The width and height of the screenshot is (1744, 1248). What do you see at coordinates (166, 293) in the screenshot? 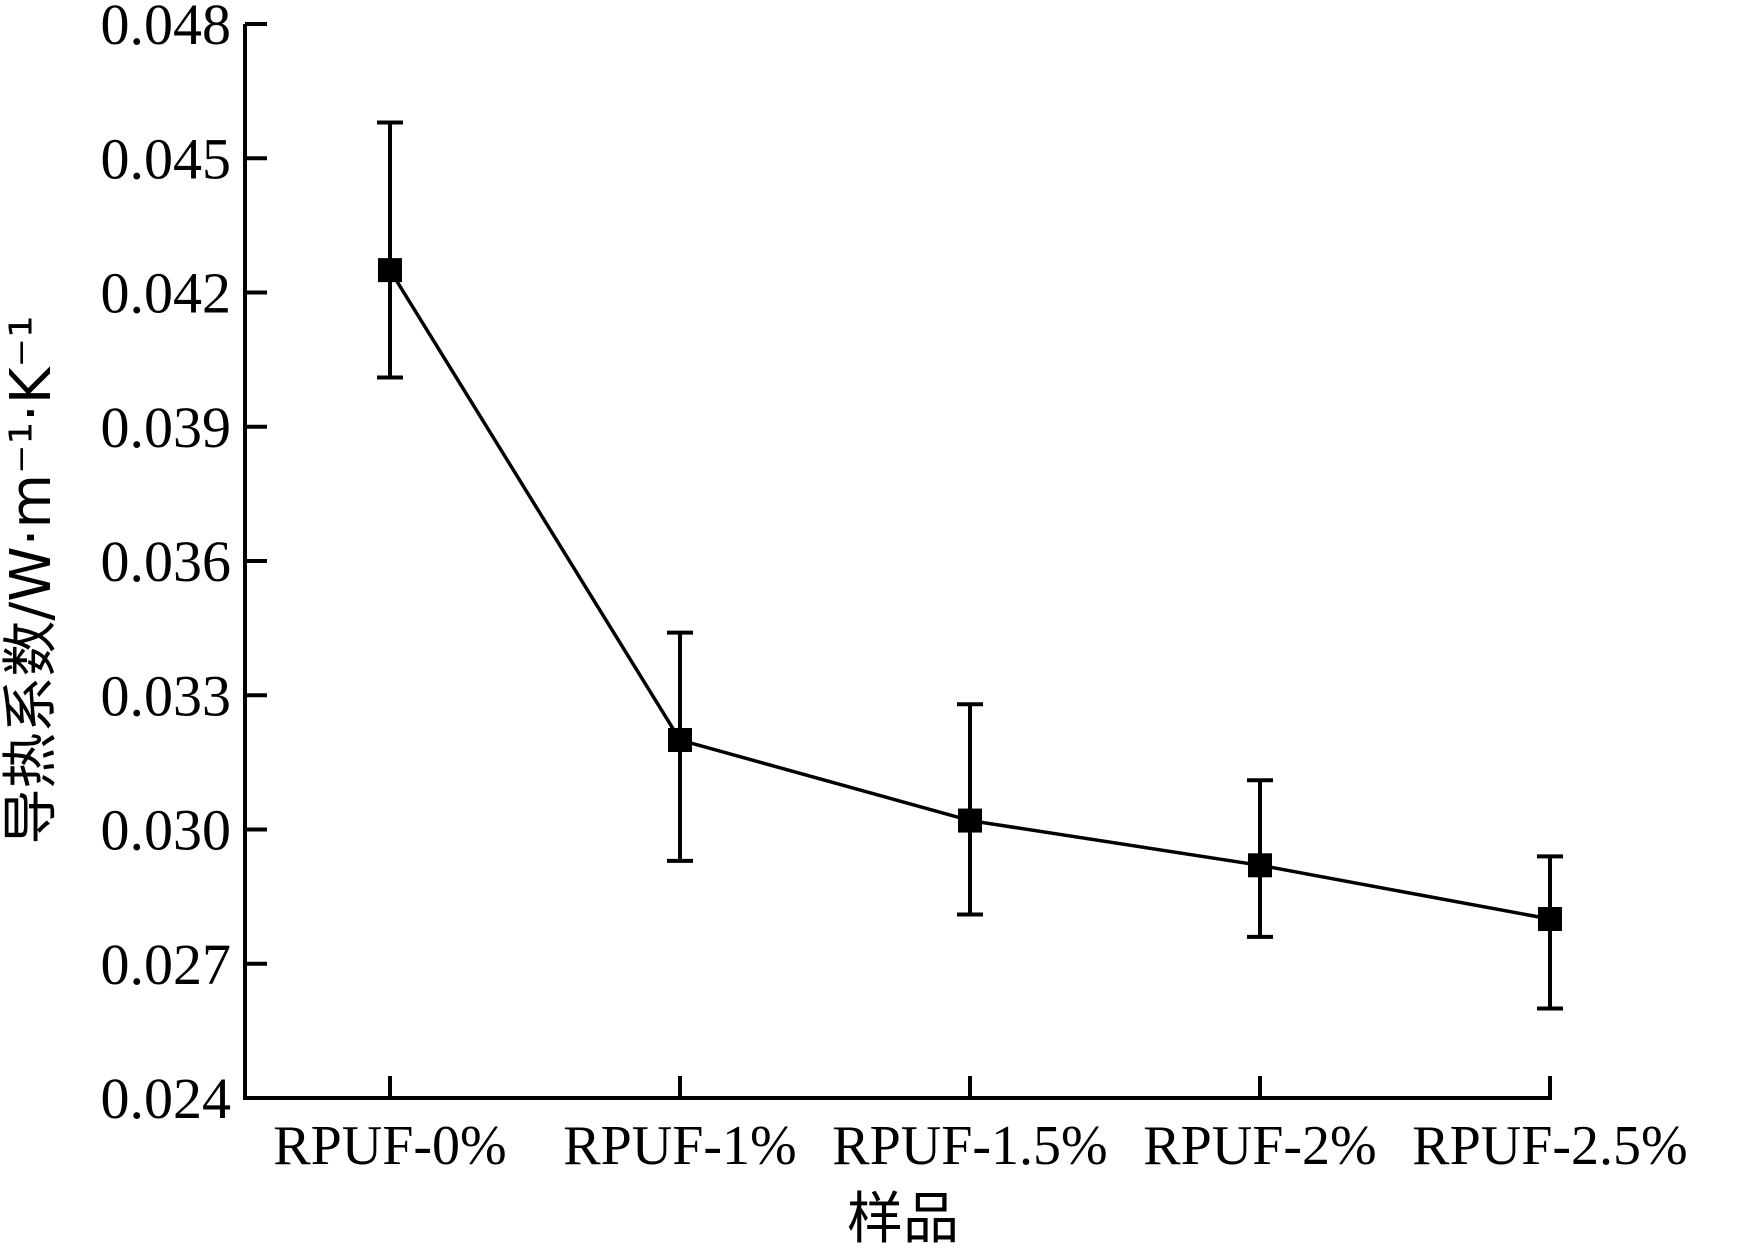
I see `y-tick-label: 0.042` at bounding box center [166, 293].